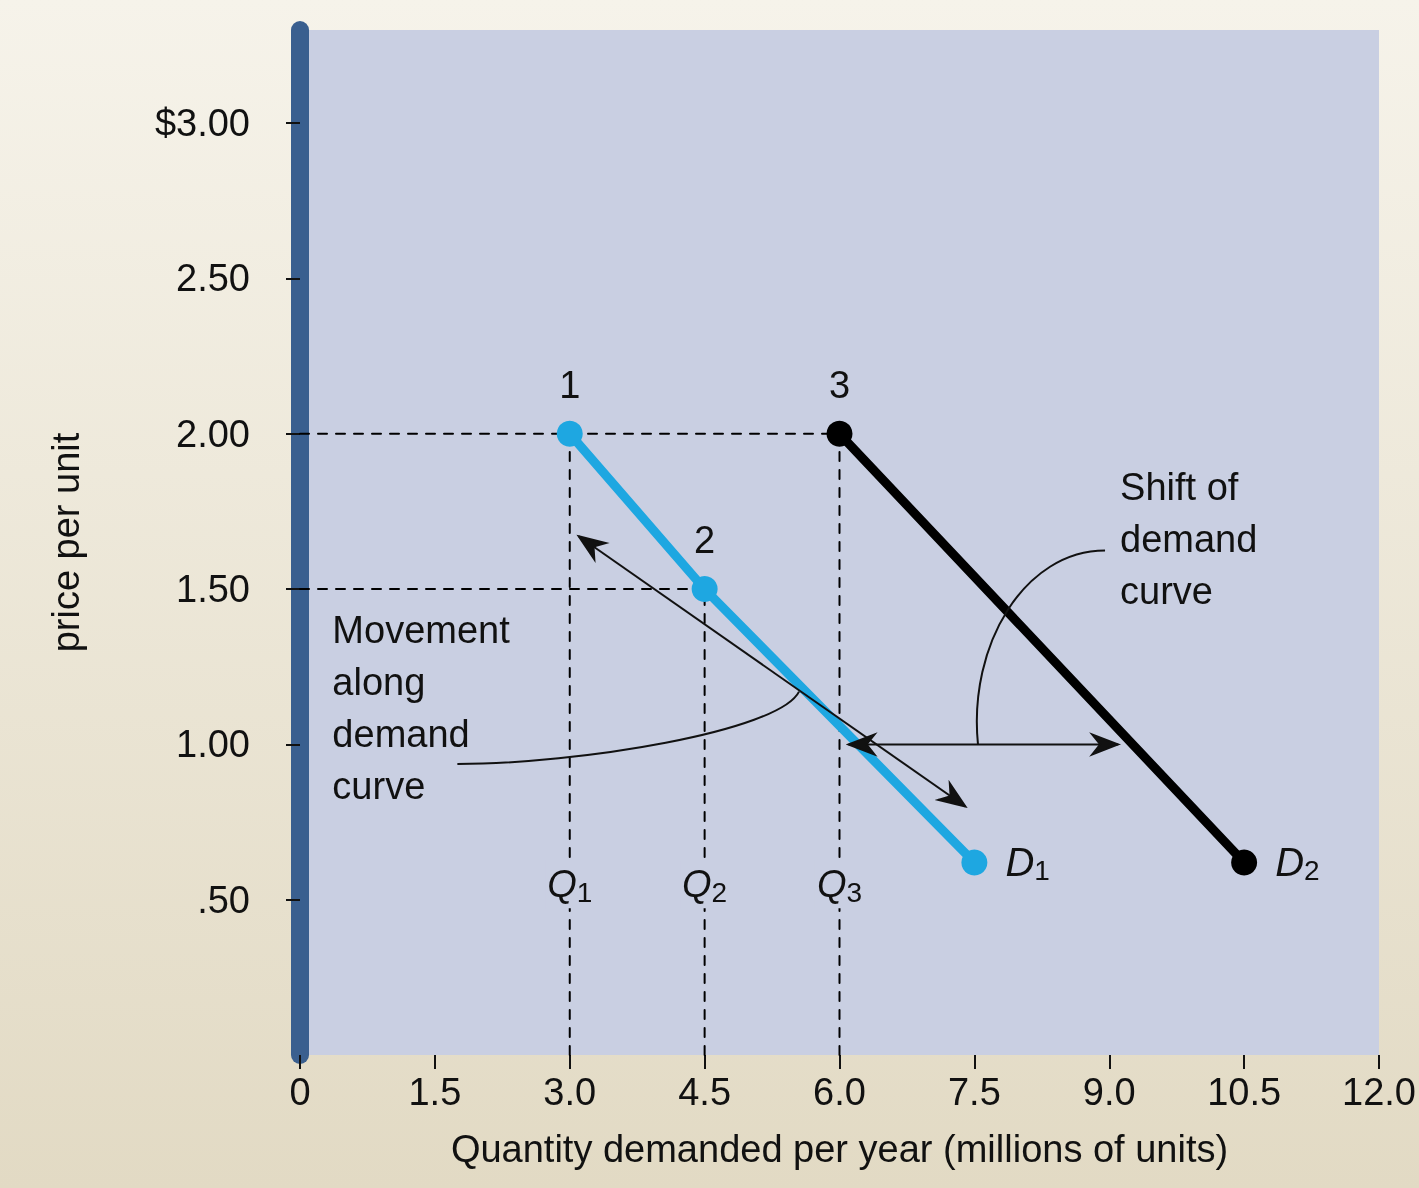 This screenshot has height=1188, width=1419. Describe the element at coordinates (1244, 1092) in the screenshot. I see `x-tick-label: 10.5` at that location.